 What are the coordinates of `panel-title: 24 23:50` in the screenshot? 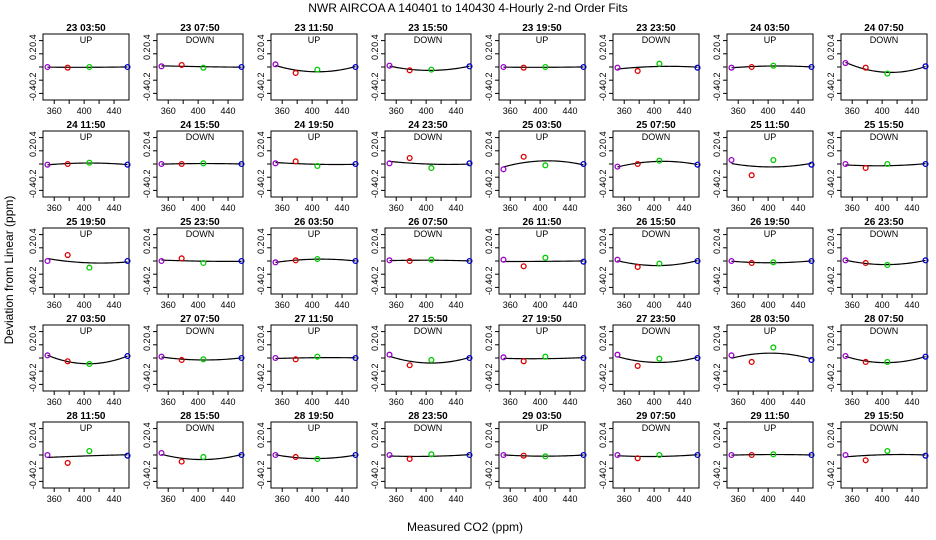 It's located at (428, 125).